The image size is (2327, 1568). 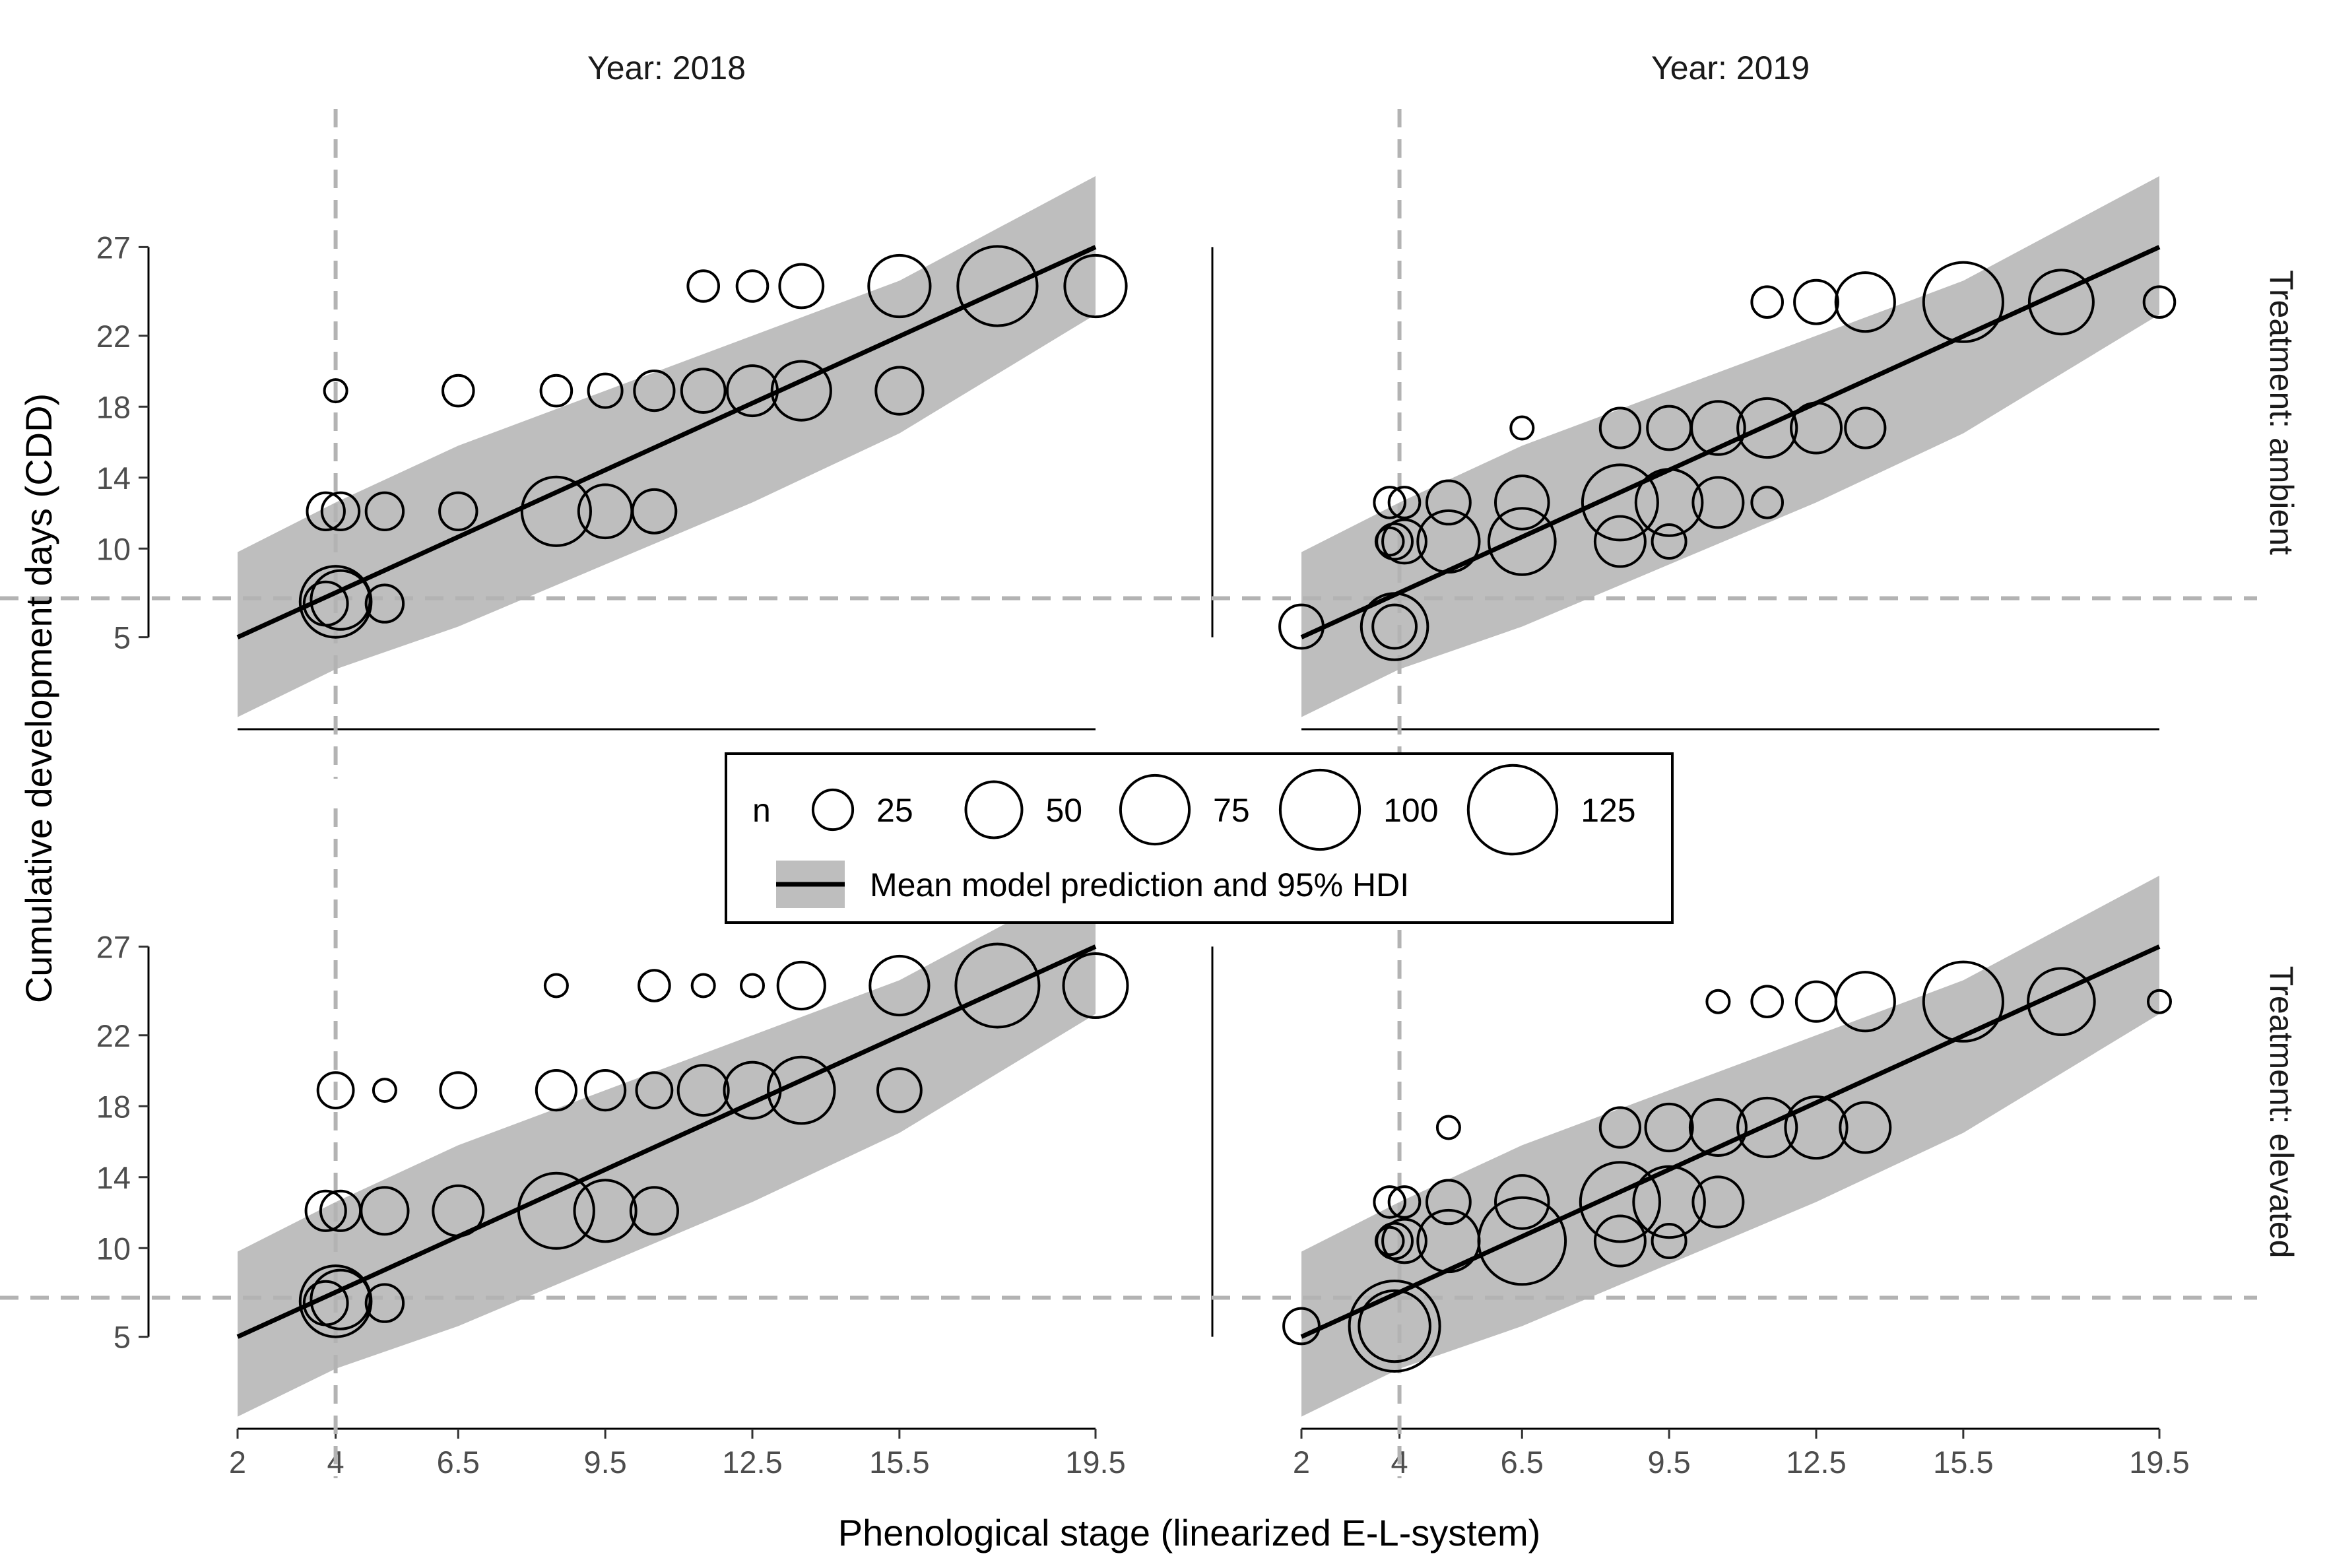 What do you see at coordinates (113, 478) in the screenshot?
I see `y-tick-label: 14` at bounding box center [113, 478].